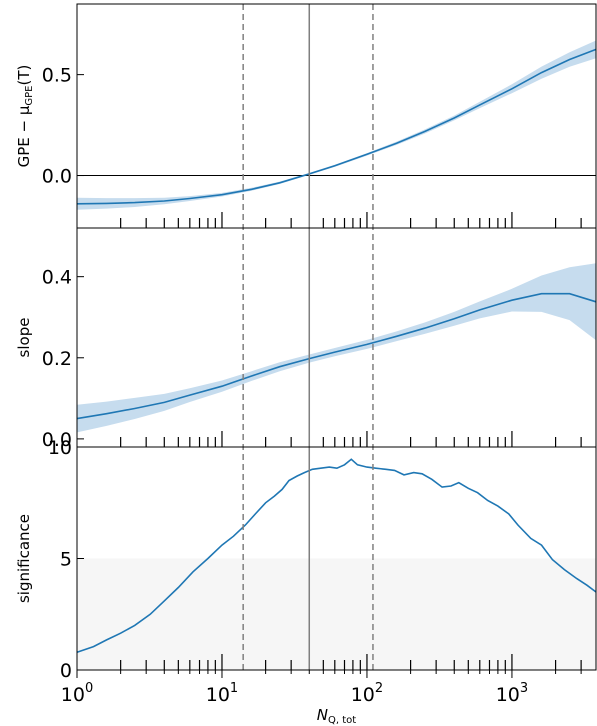 The image size is (597, 726). Describe the element at coordinates (77, 693) in the screenshot. I see `x-tick-label: 10⁰` at that location.